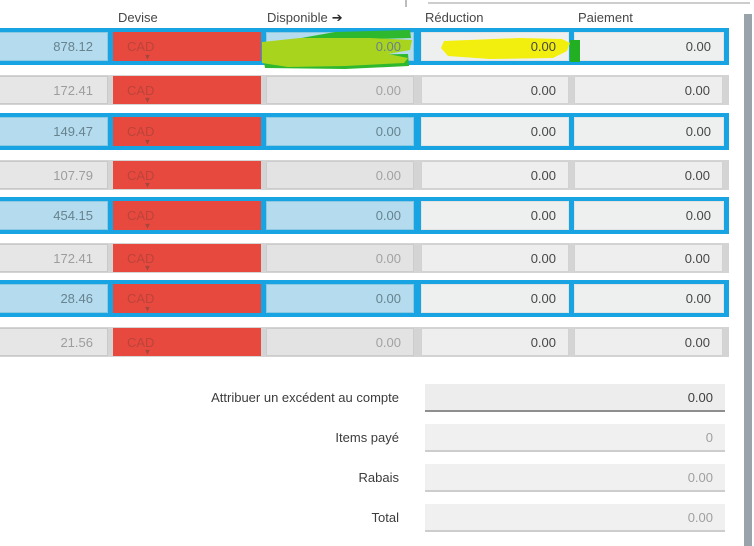 This screenshot has width=754, height=546. Describe the element at coordinates (605, 17) in the screenshot. I see `column-header-paiement: Paiement` at that location.